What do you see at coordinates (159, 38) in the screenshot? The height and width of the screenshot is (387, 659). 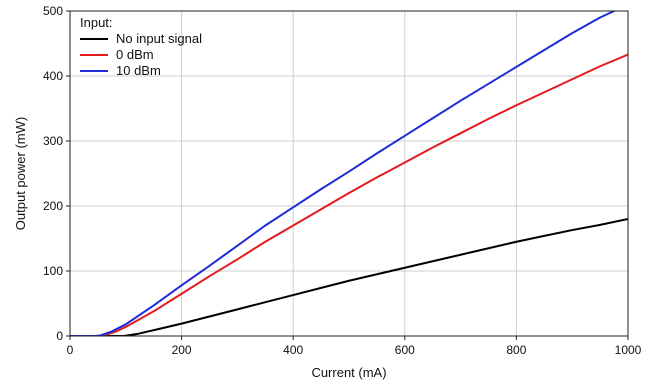 I see `legend-item-0: No input signal` at bounding box center [159, 38].